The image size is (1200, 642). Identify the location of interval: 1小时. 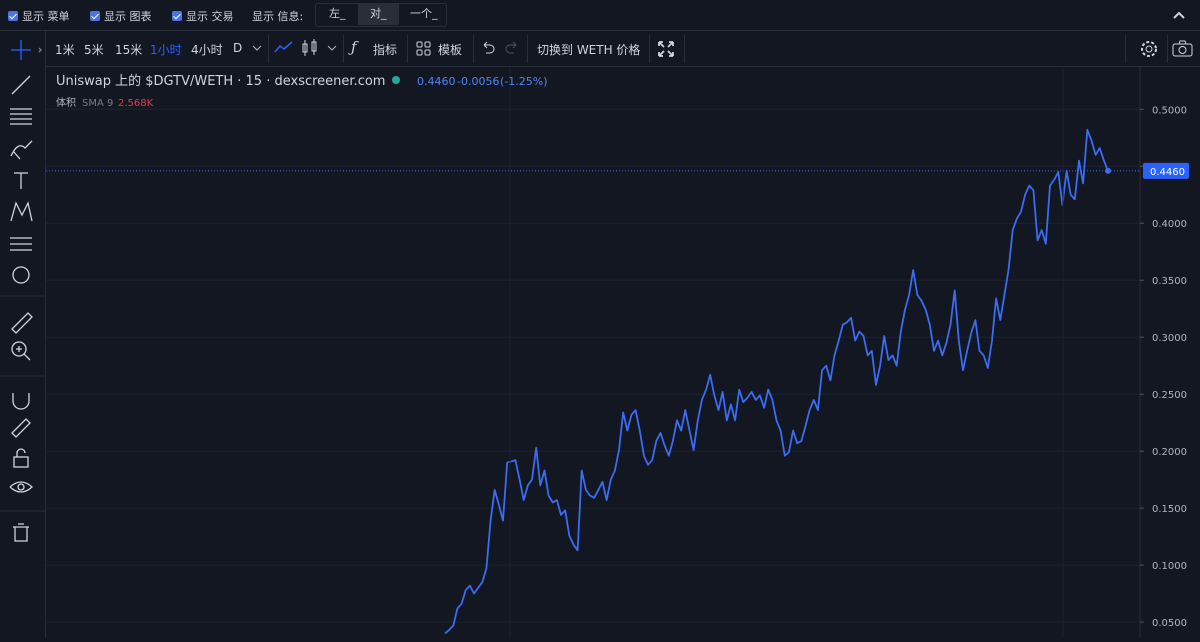
(166, 50).